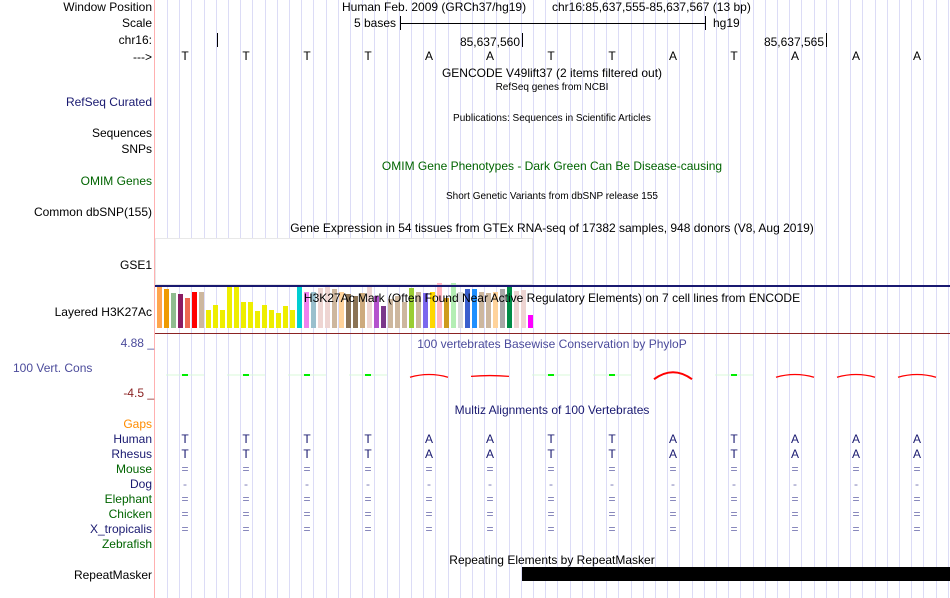 This screenshot has height=598, width=950. Describe the element at coordinates (133, 469) in the screenshot. I see `species-label: Mouse` at that location.